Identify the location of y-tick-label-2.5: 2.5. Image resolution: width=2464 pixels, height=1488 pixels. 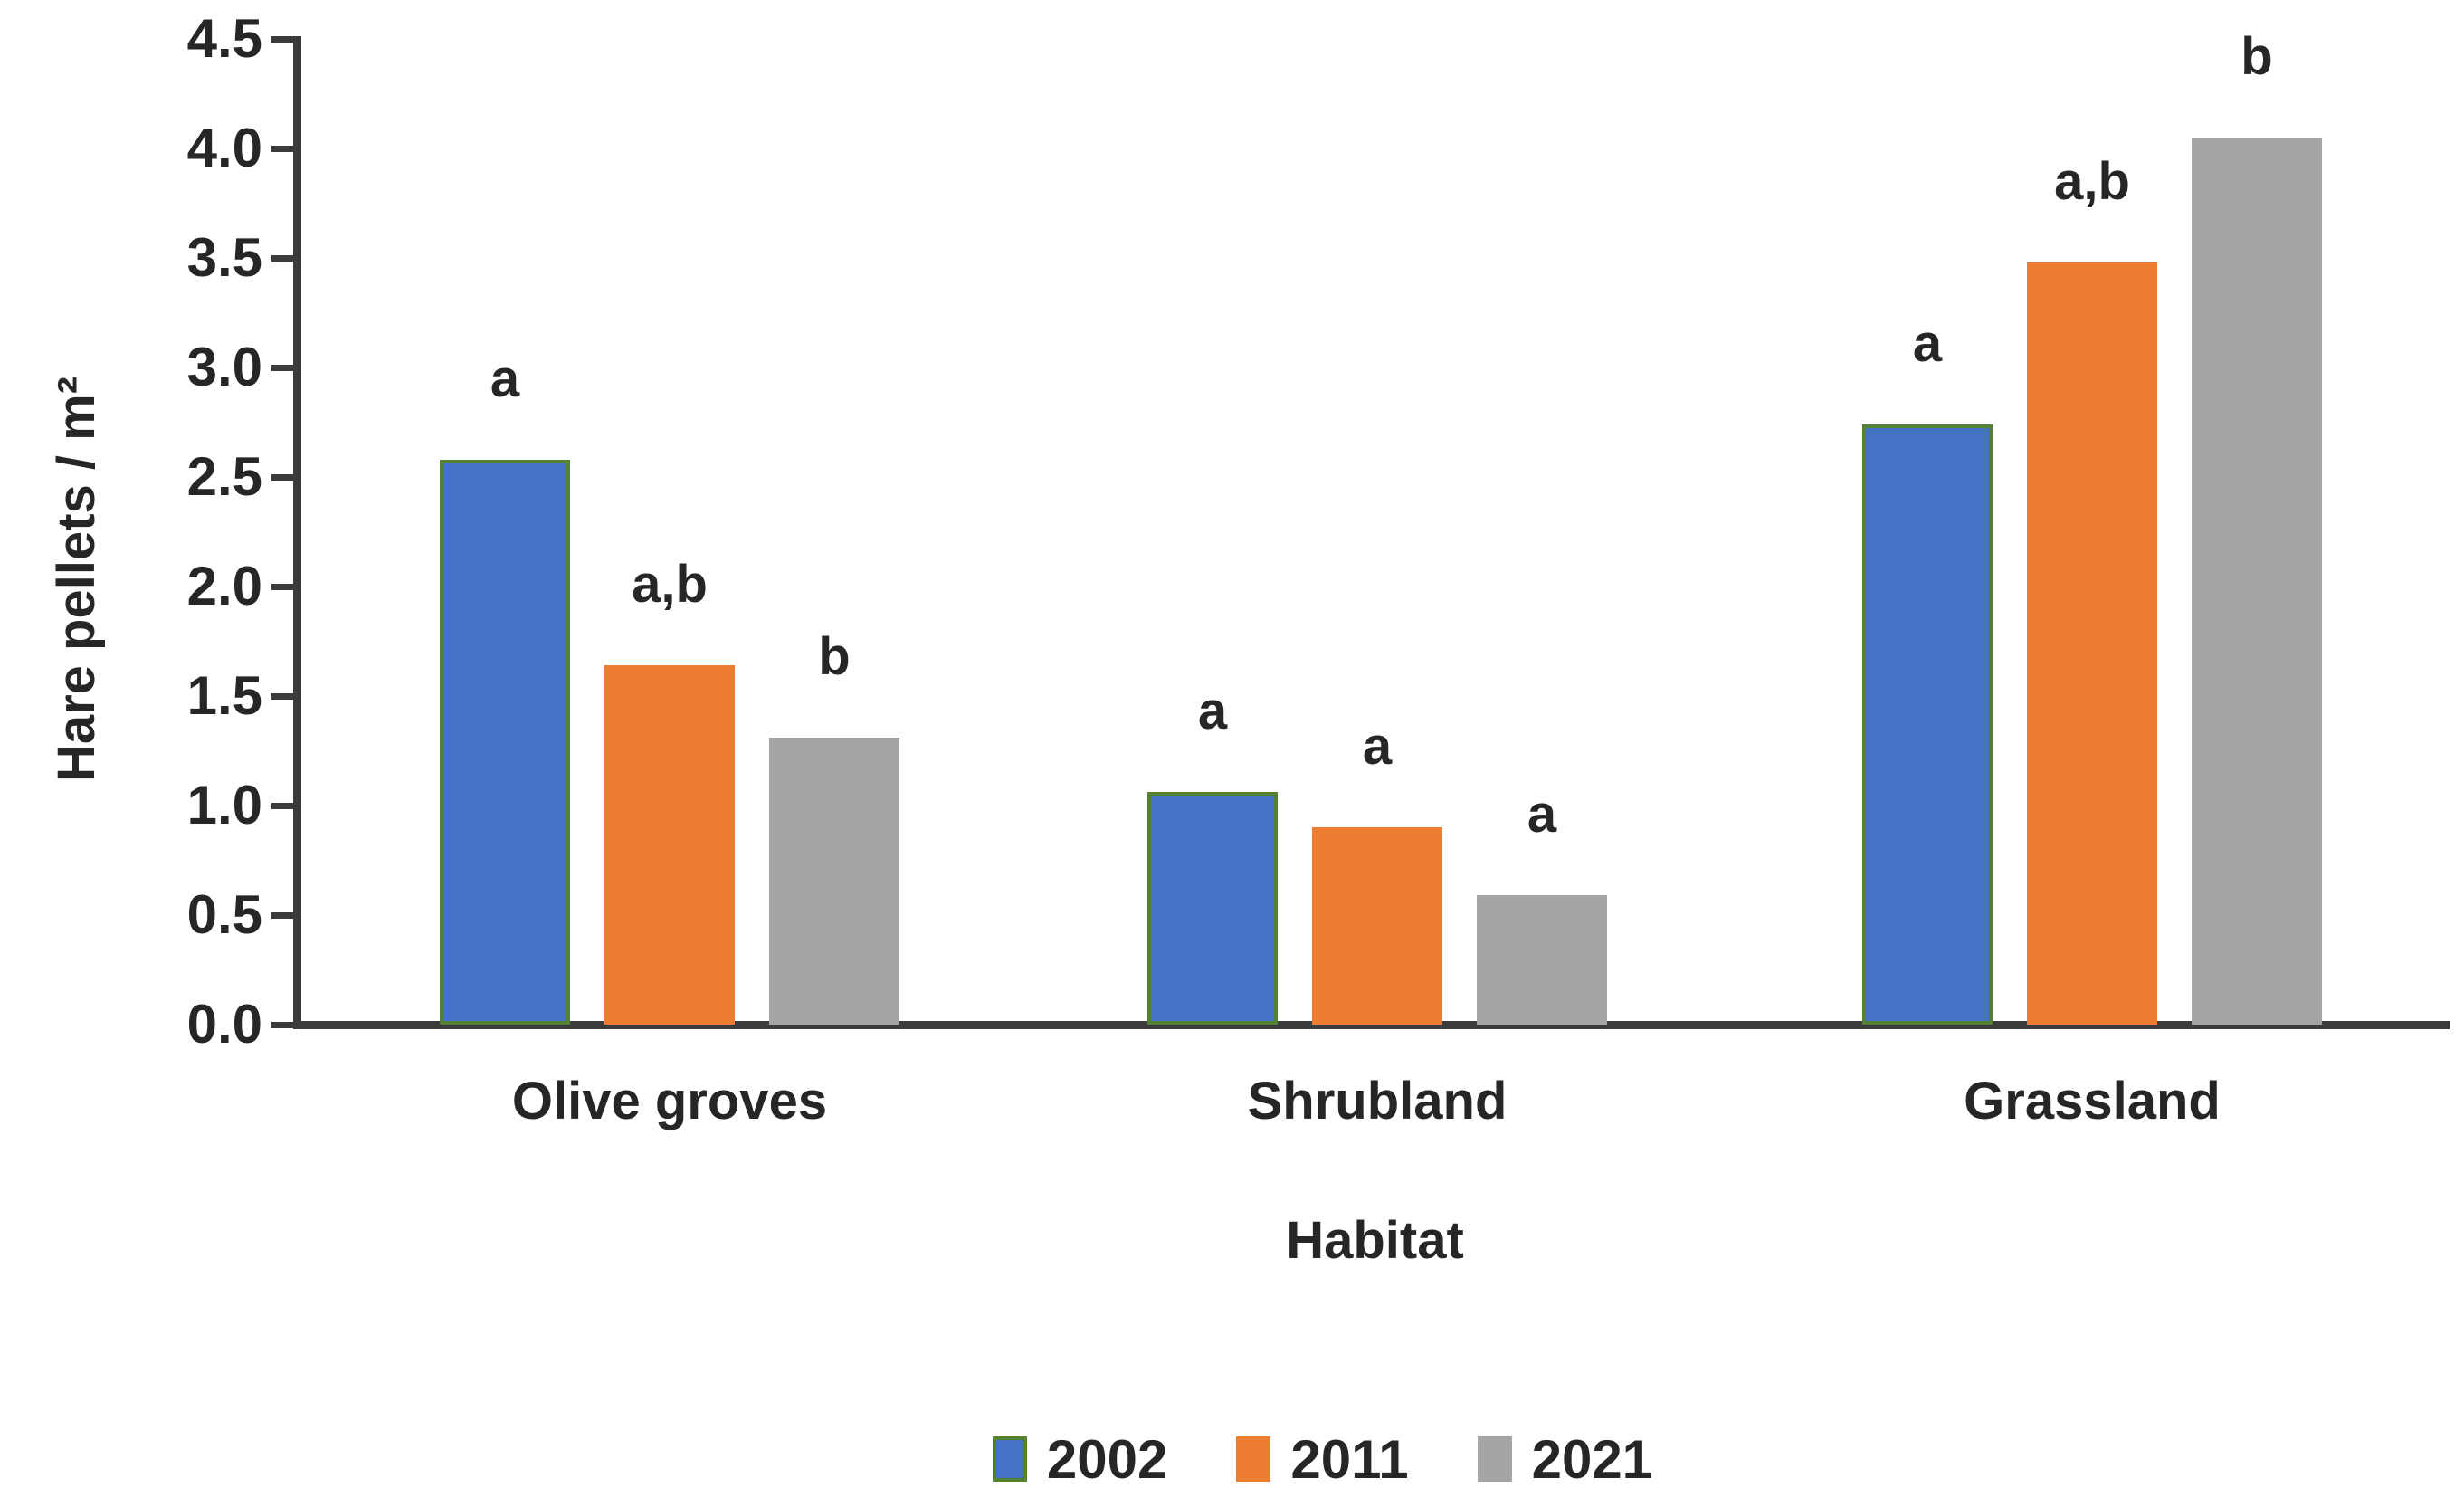
(224, 476).